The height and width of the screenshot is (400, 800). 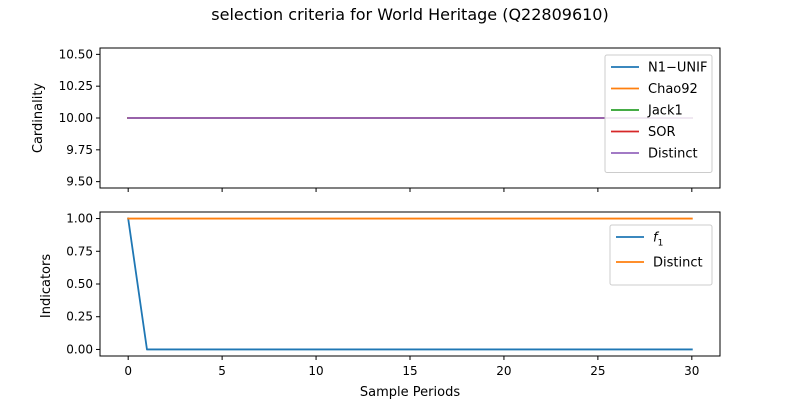 What do you see at coordinates (409, 371) in the screenshot?
I see `x-tick-label: 15` at bounding box center [409, 371].